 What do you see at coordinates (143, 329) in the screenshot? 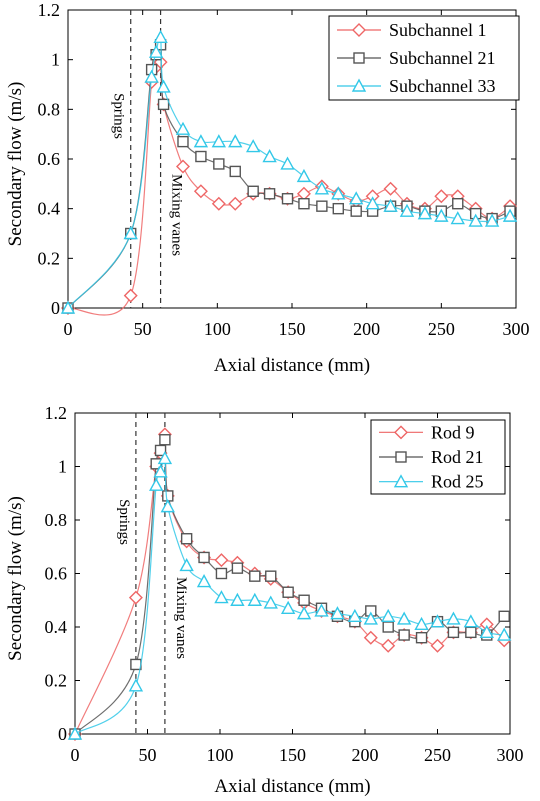
I see `x-tick-label: 50` at bounding box center [143, 329].